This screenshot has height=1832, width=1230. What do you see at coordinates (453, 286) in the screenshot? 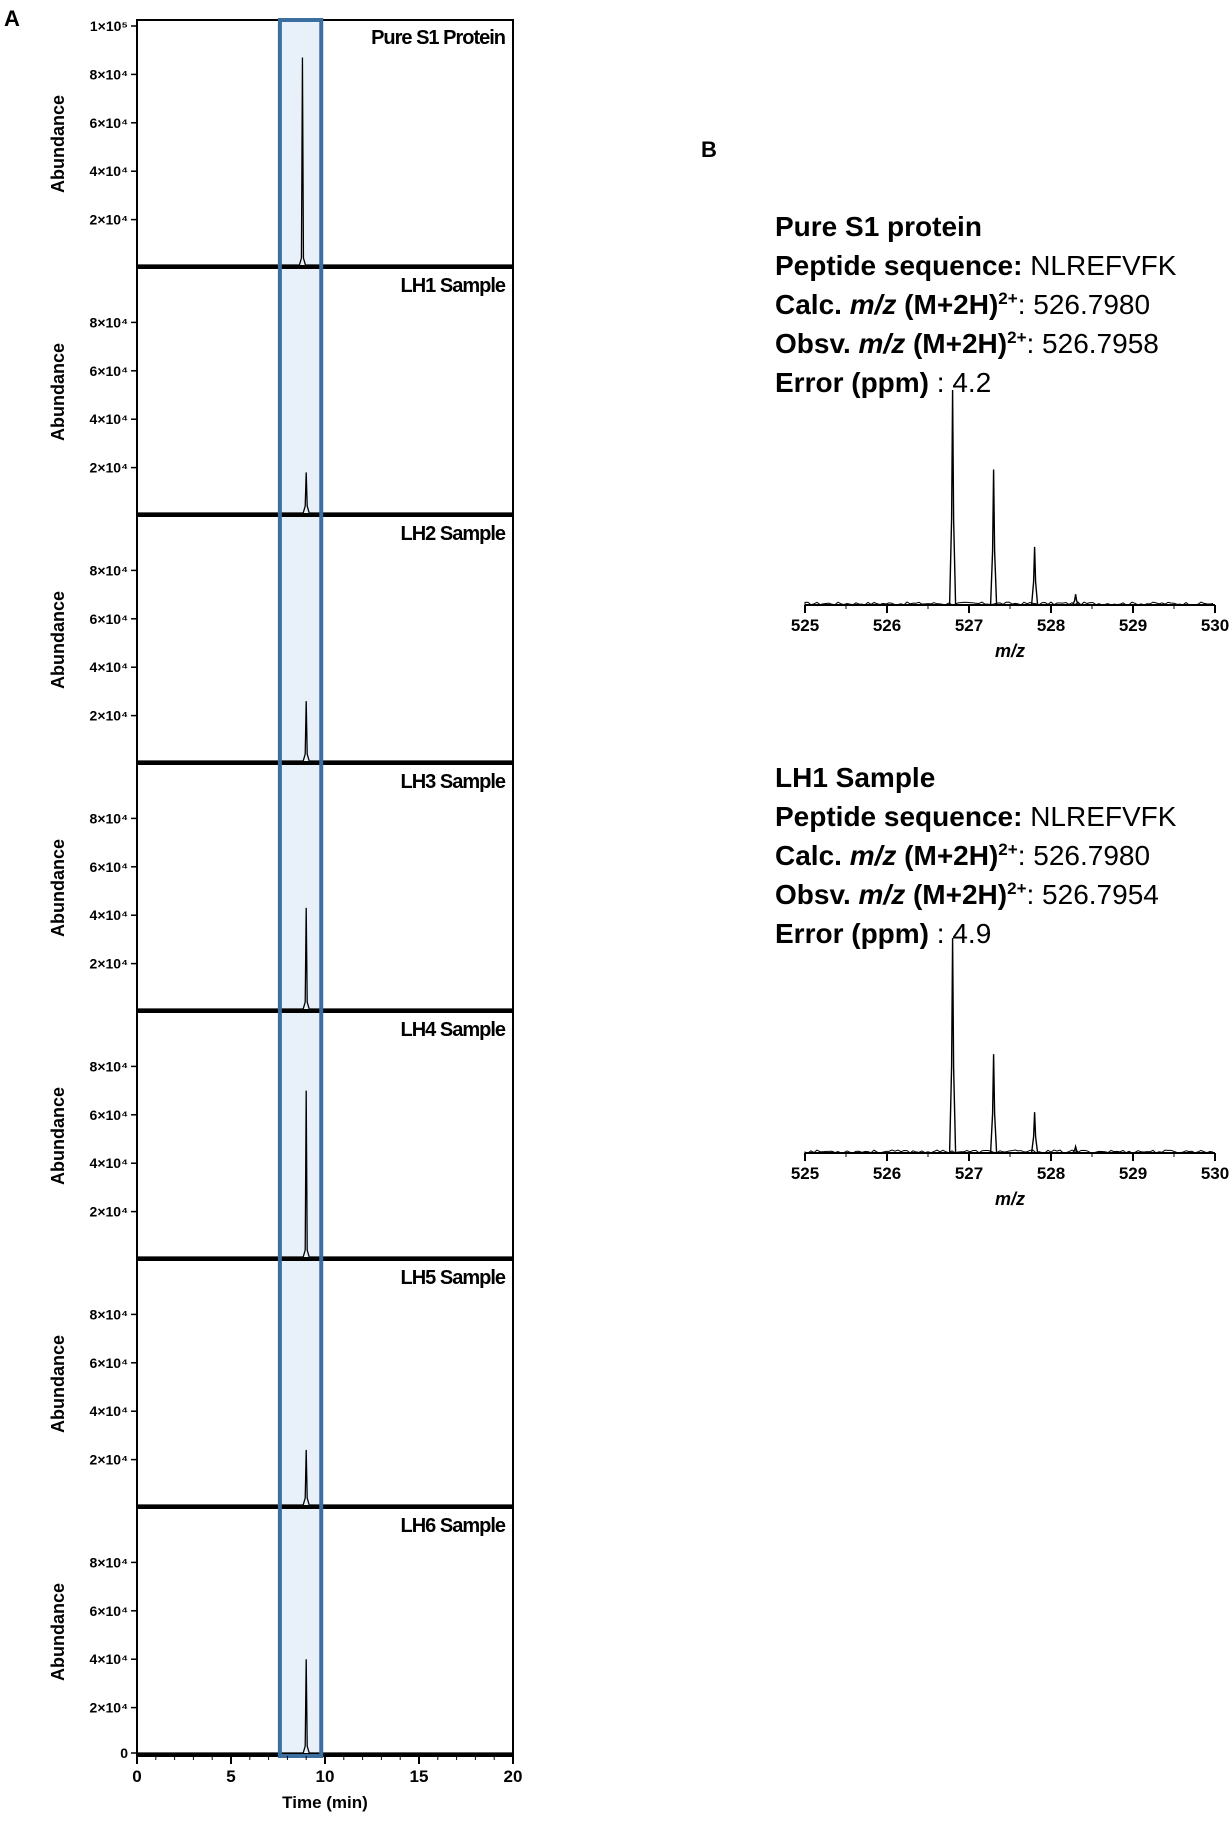
I see `sample-label: LH1 Sample` at bounding box center [453, 286].